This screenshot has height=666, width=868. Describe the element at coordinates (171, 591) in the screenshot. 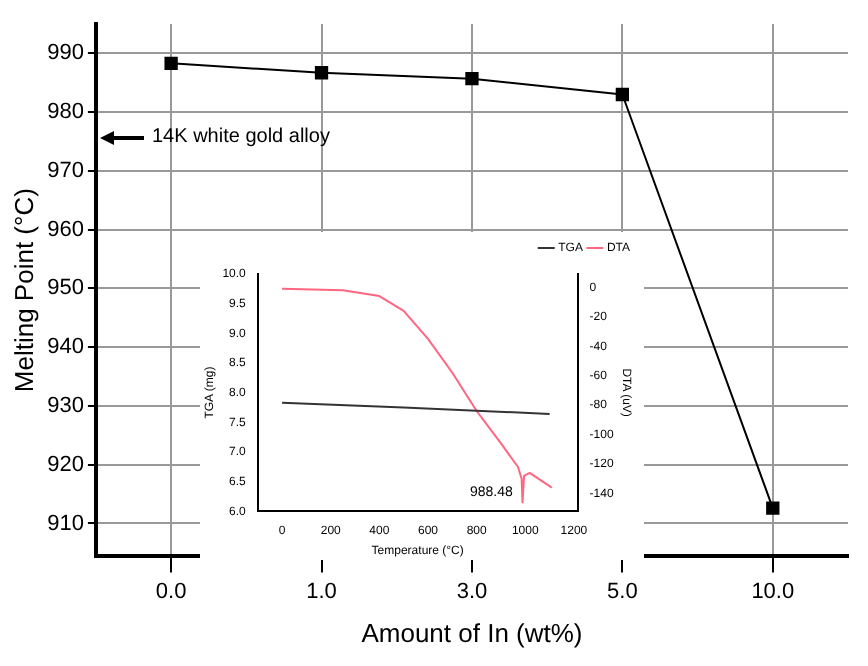

I see `x-tick-label: 0.0` at that location.